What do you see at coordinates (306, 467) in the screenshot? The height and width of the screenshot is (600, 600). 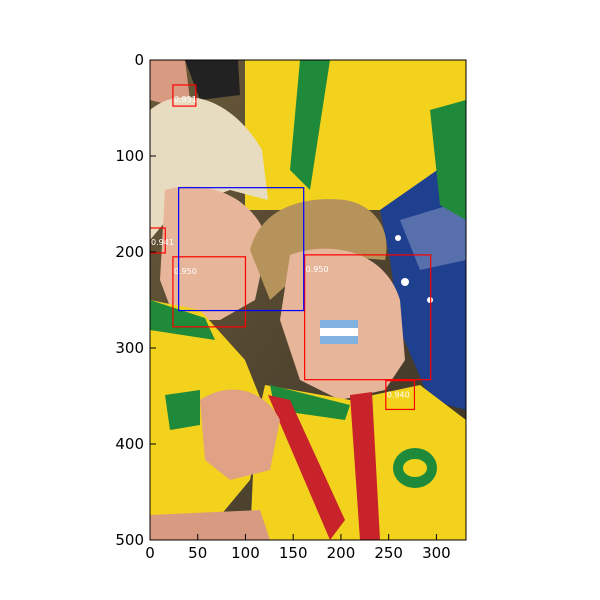 I see `lanyard-left` at bounding box center [306, 467].